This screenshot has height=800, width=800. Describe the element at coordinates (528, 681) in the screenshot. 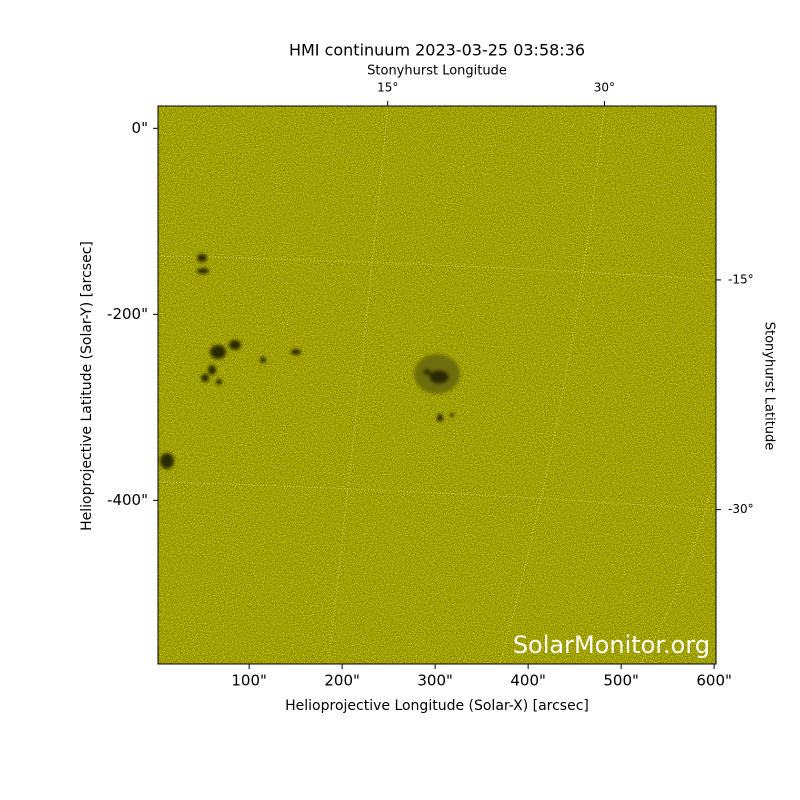

I see `x-tick-label: 400"` at that location.